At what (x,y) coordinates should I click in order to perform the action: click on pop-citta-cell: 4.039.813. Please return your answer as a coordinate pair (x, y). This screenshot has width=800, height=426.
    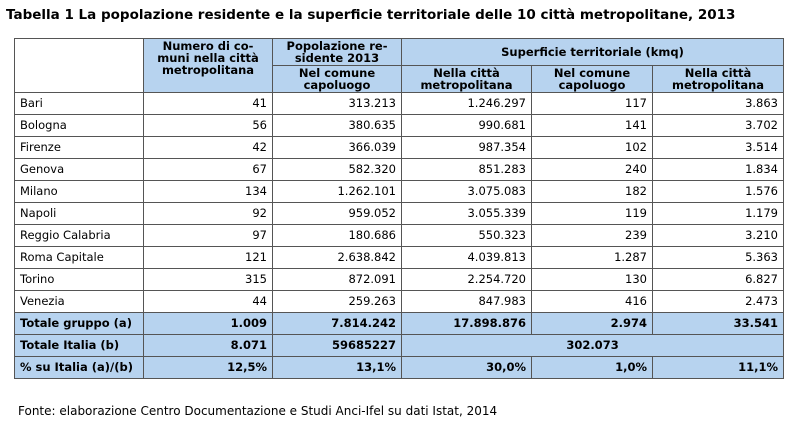
    Looking at the image, I should click on (466, 257).